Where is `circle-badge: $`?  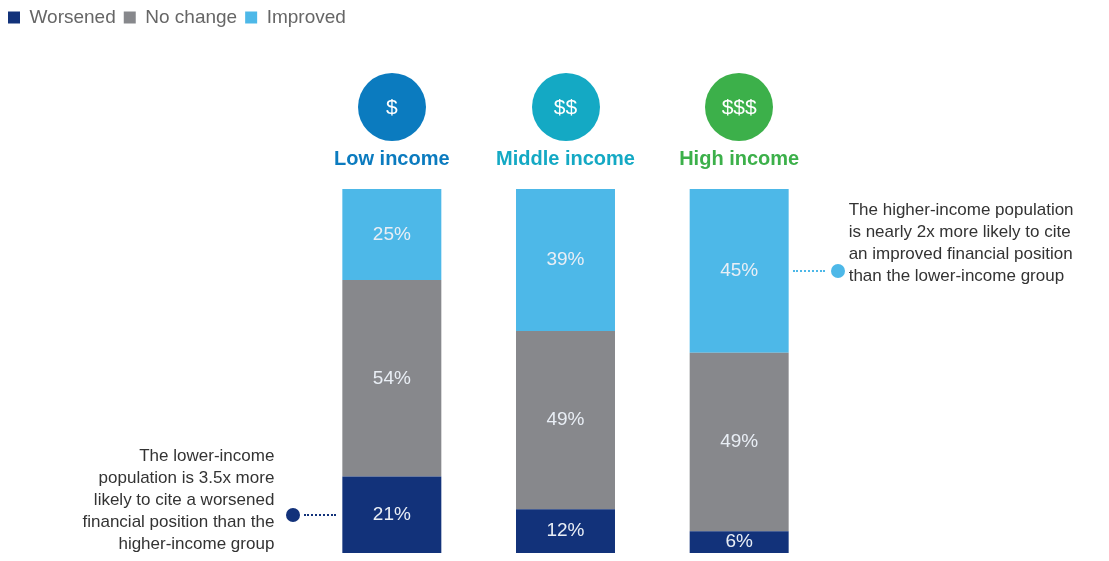
circle-badge: $ is located at coordinates (391, 107).